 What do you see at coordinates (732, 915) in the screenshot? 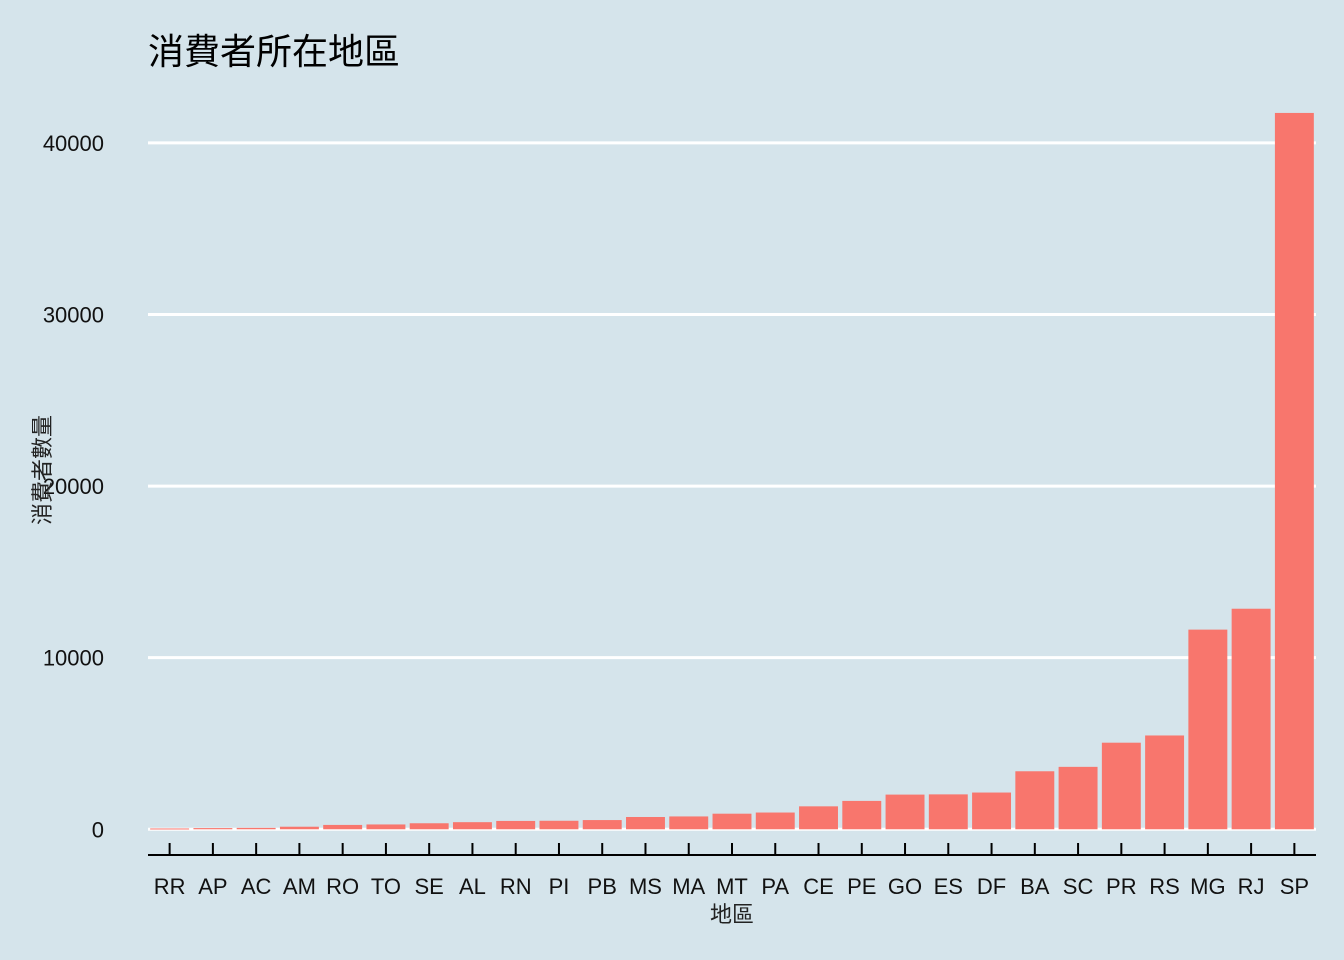
I see `x-axis-title: 地區` at bounding box center [732, 915].